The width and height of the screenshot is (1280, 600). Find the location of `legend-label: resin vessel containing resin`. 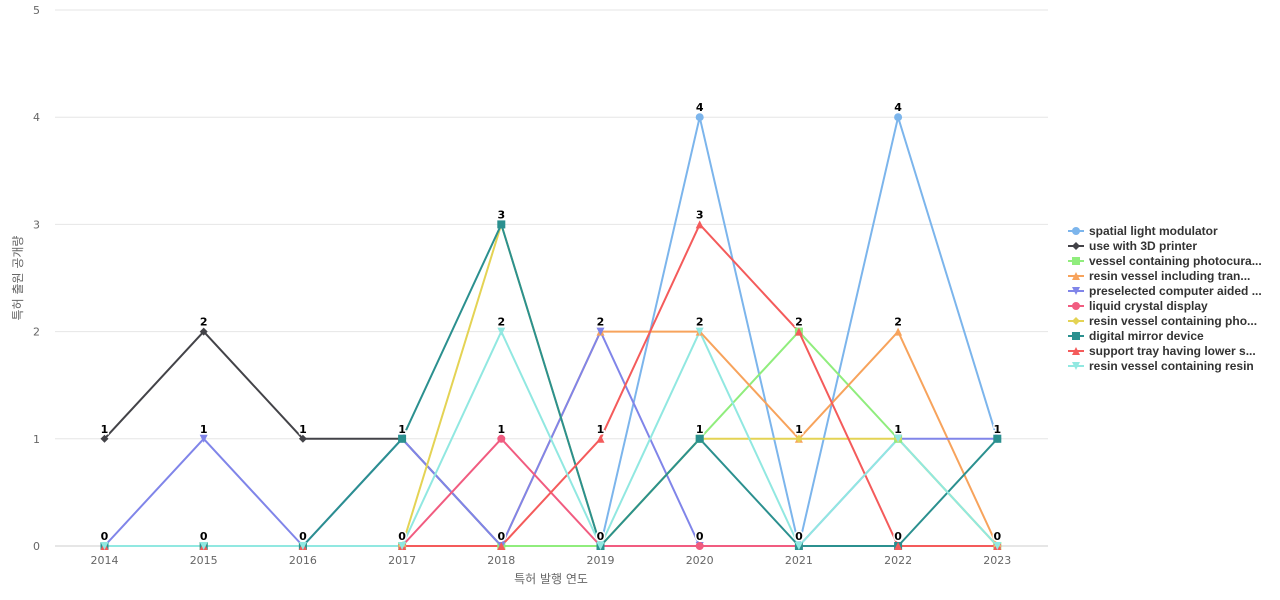

legend-label: resin vessel containing resin is located at coordinates (1171, 365).